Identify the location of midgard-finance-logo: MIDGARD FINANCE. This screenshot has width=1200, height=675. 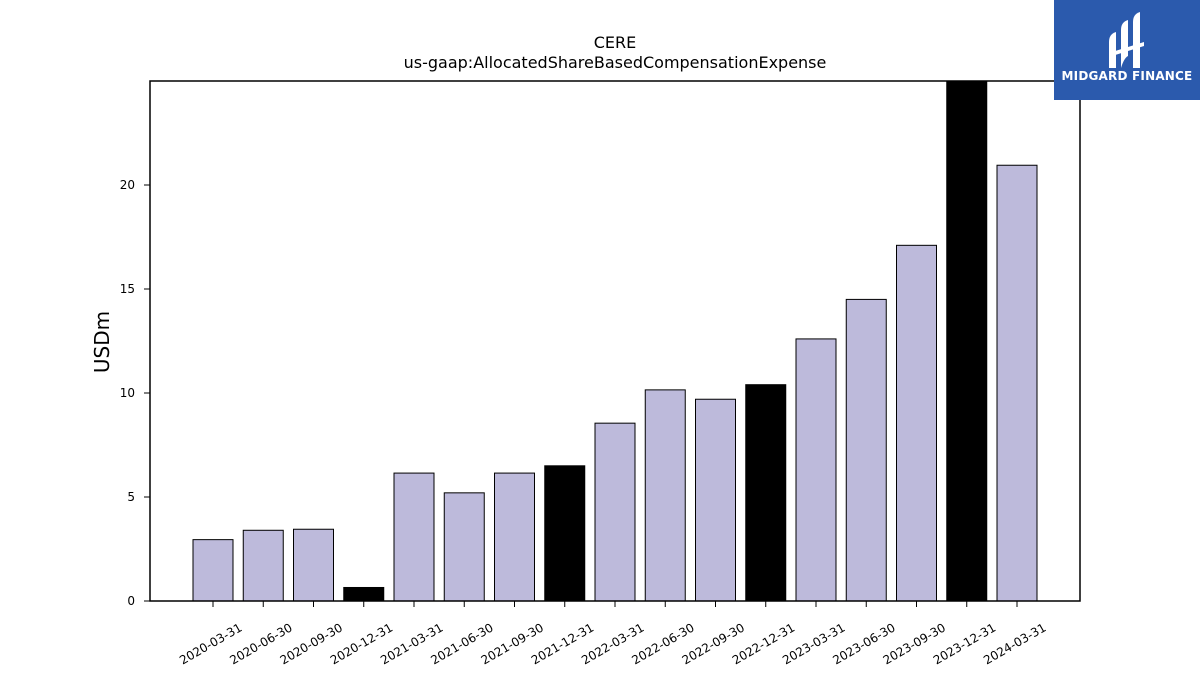
(1127, 50).